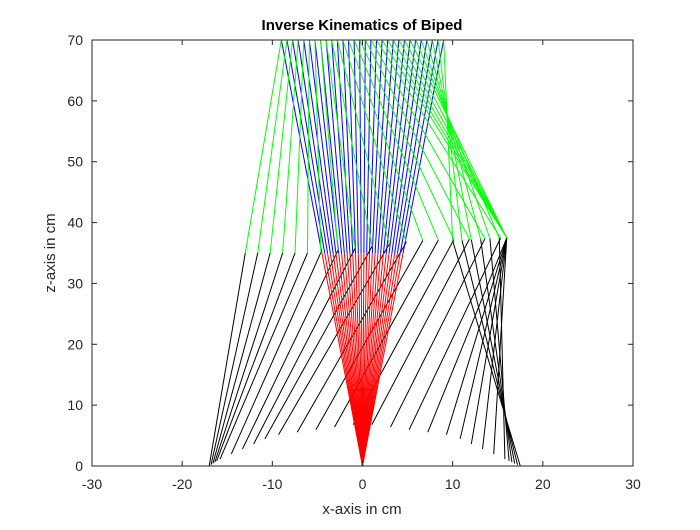 This screenshot has height=530, width=700. What do you see at coordinates (50, 252) in the screenshot?
I see `y-axis-label: z-axis in cm` at bounding box center [50, 252].